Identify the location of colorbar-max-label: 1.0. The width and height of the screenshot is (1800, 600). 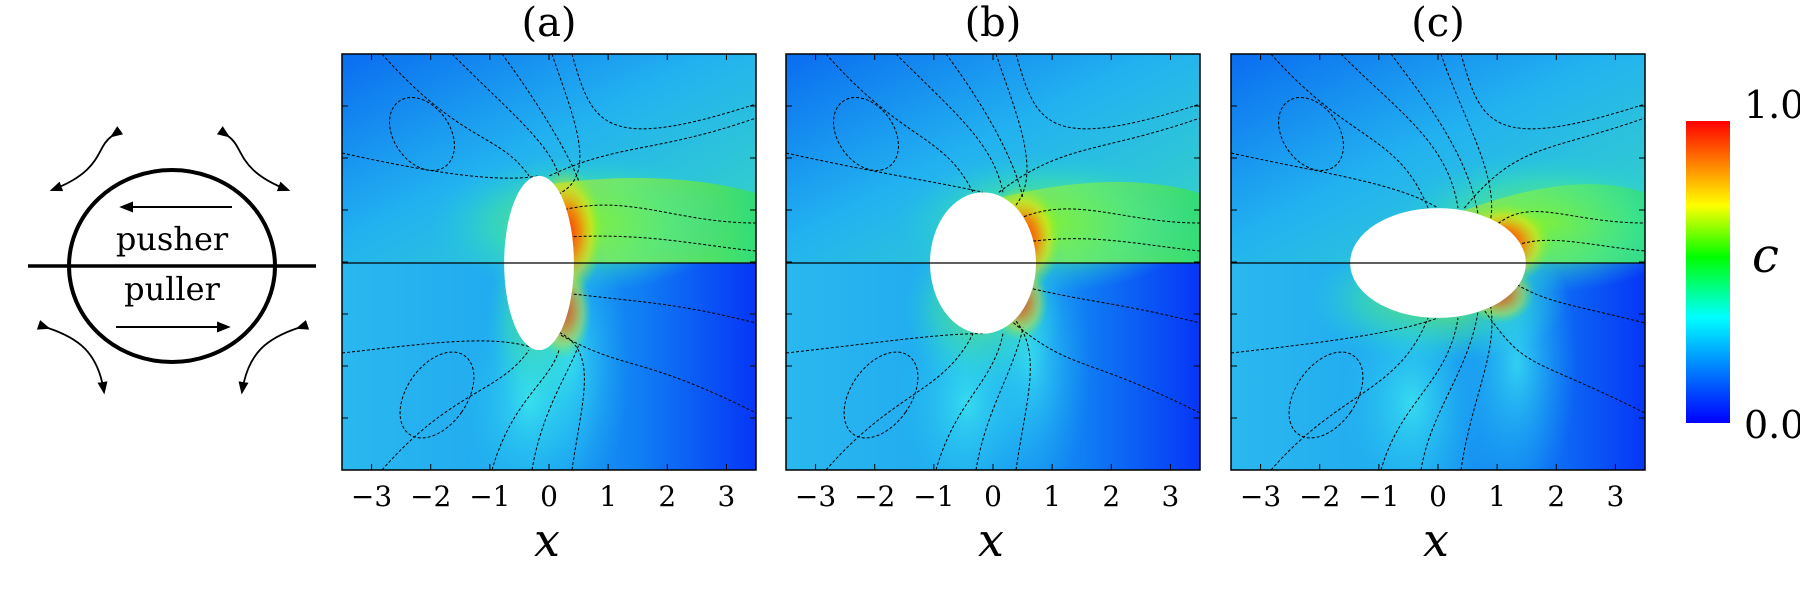
(1772, 105).